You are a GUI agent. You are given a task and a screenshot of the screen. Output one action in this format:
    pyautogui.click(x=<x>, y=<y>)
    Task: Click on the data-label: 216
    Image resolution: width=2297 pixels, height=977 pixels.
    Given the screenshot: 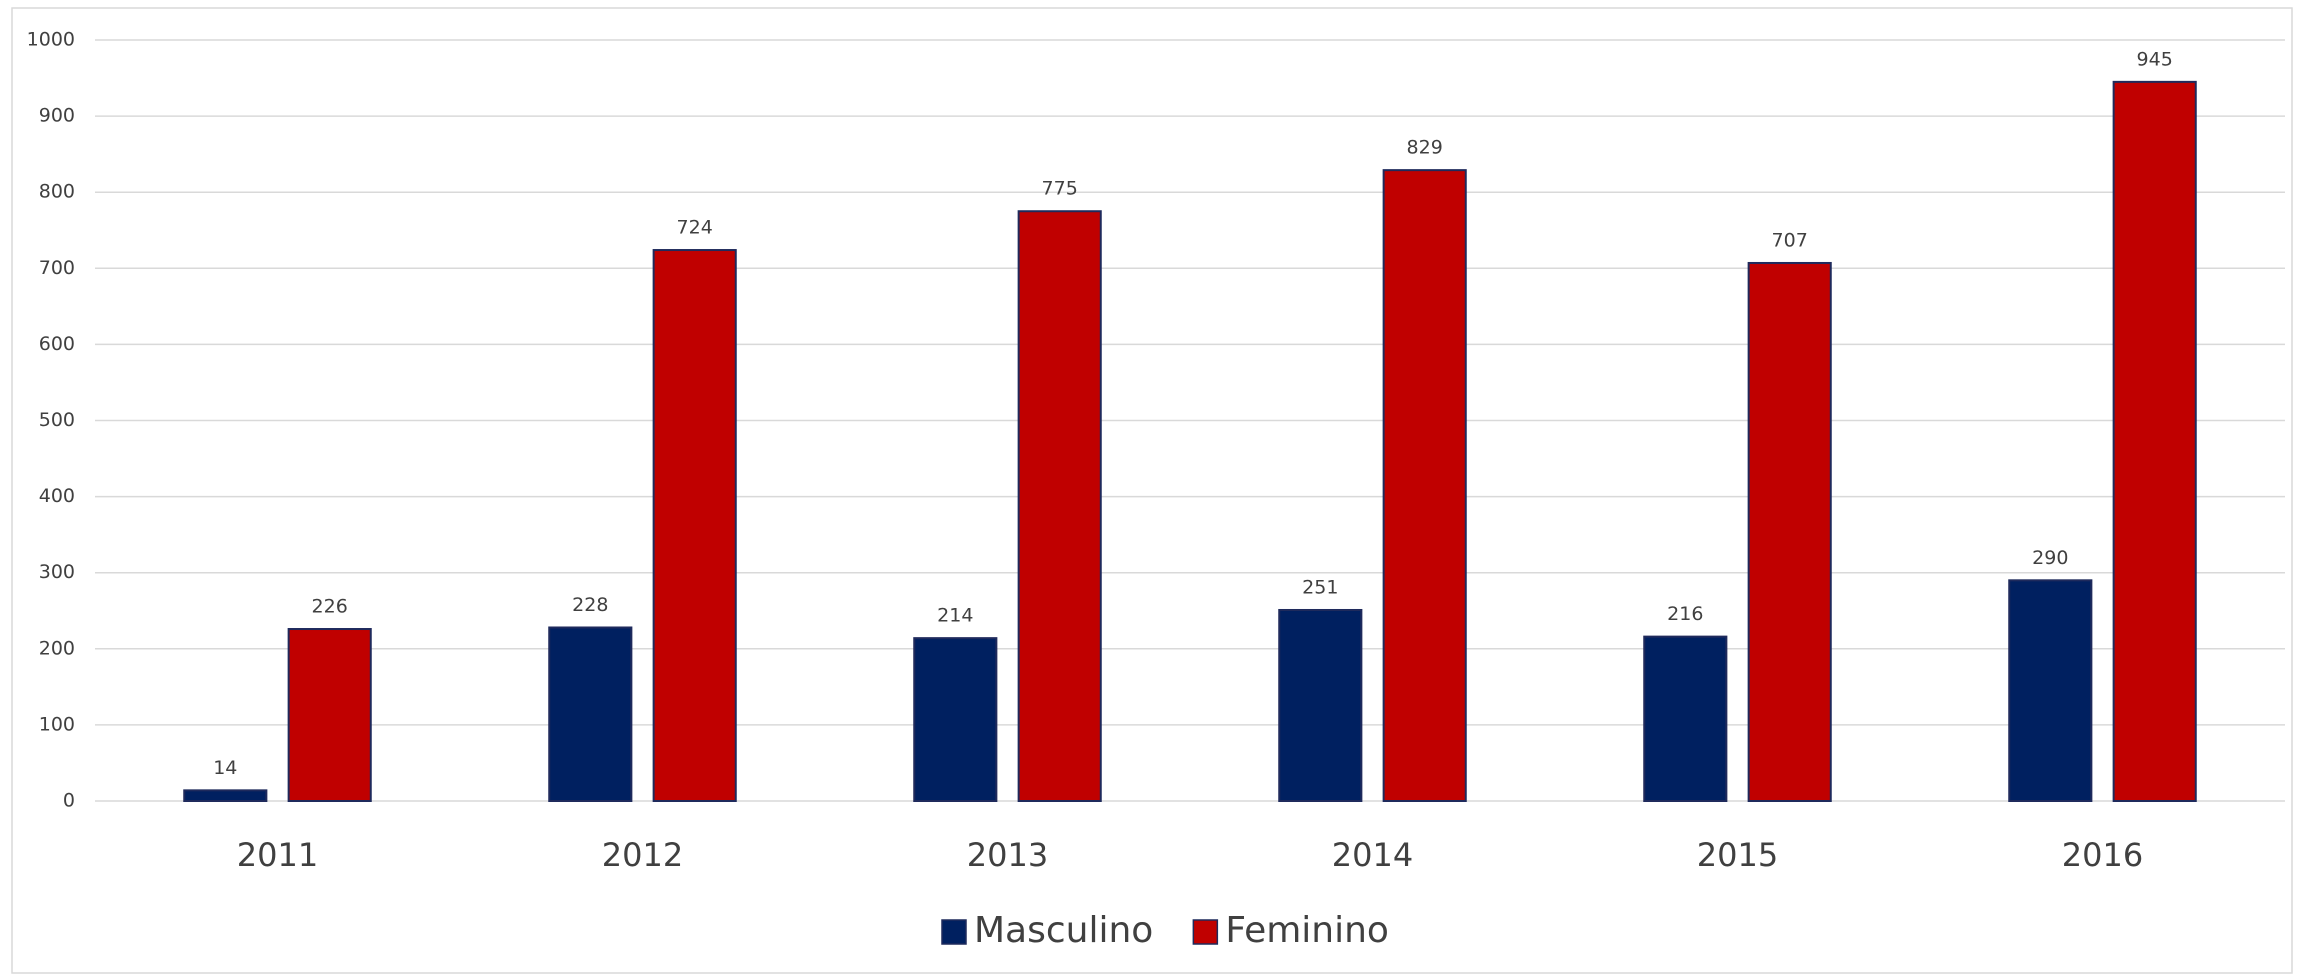 What is the action you would take?
    pyautogui.click(x=1685, y=614)
    